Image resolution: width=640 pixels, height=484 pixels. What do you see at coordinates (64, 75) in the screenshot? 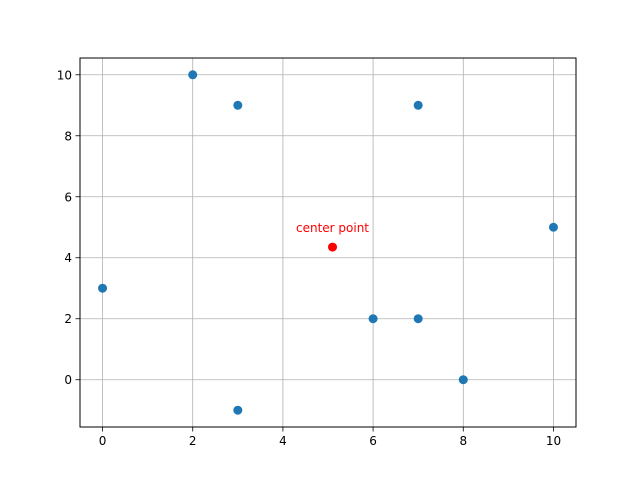
I see `y-tick-label: 10` at bounding box center [64, 75].